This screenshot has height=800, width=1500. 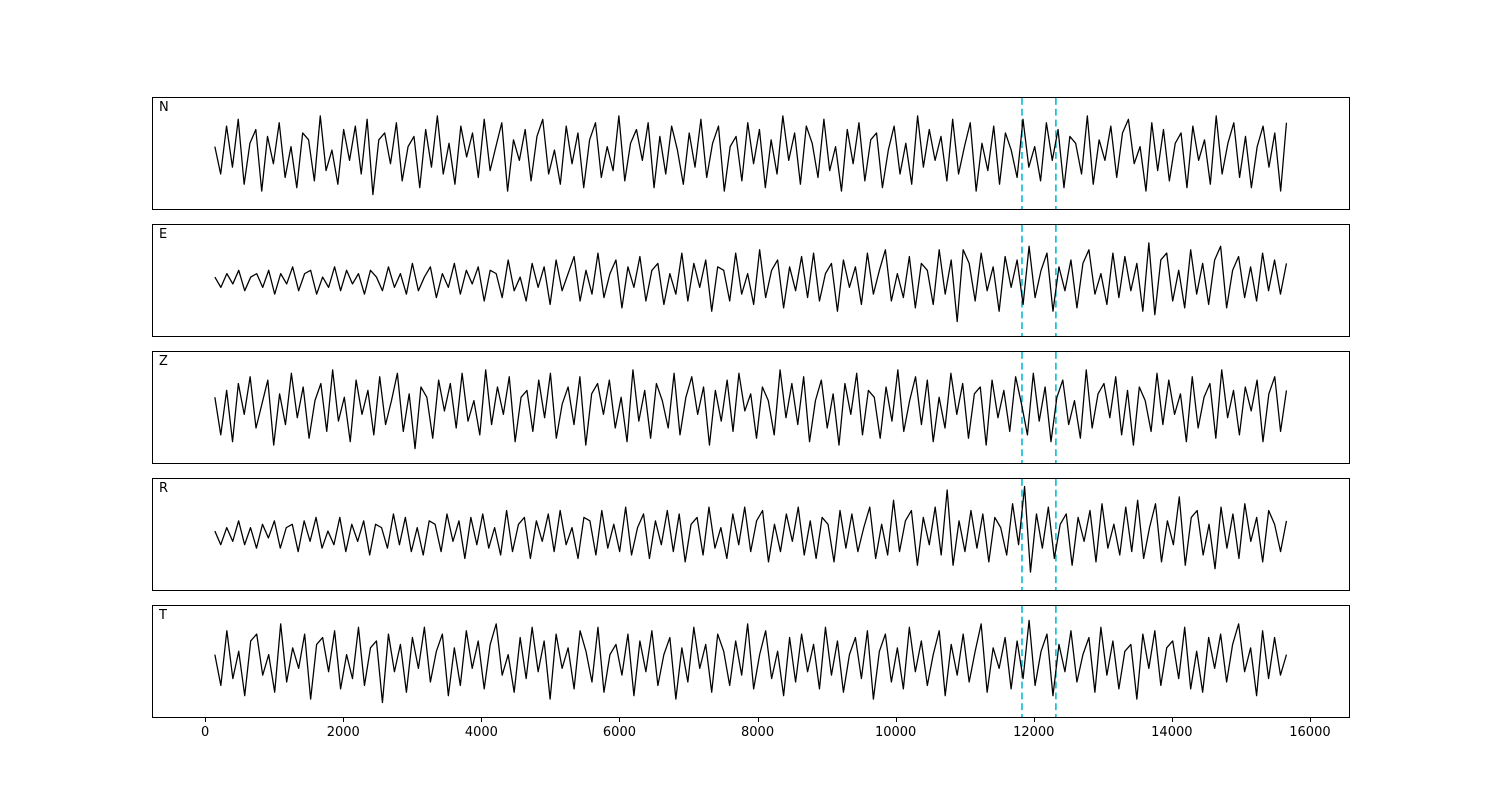 I want to click on trace-label: Z, so click(x=163, y=361).